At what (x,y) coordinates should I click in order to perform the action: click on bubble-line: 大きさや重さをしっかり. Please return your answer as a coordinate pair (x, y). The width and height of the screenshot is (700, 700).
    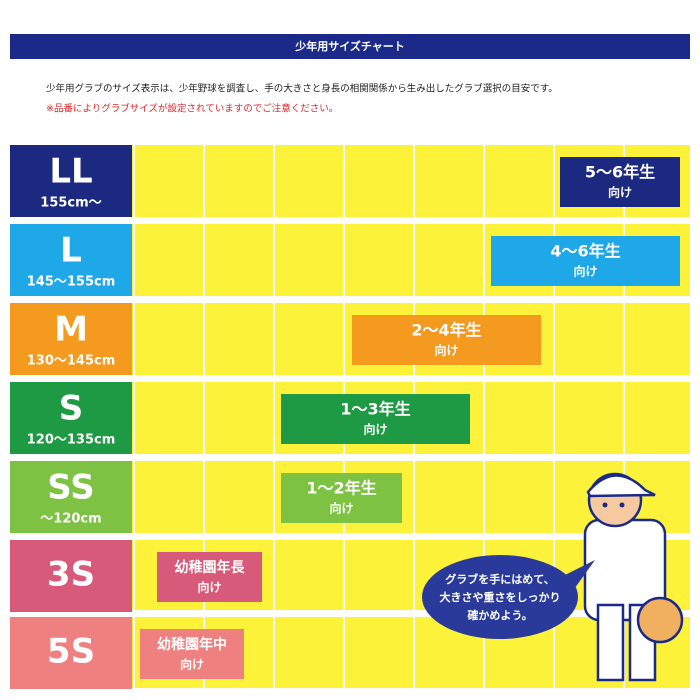
    Looking at the image, I should click on (500, 597).